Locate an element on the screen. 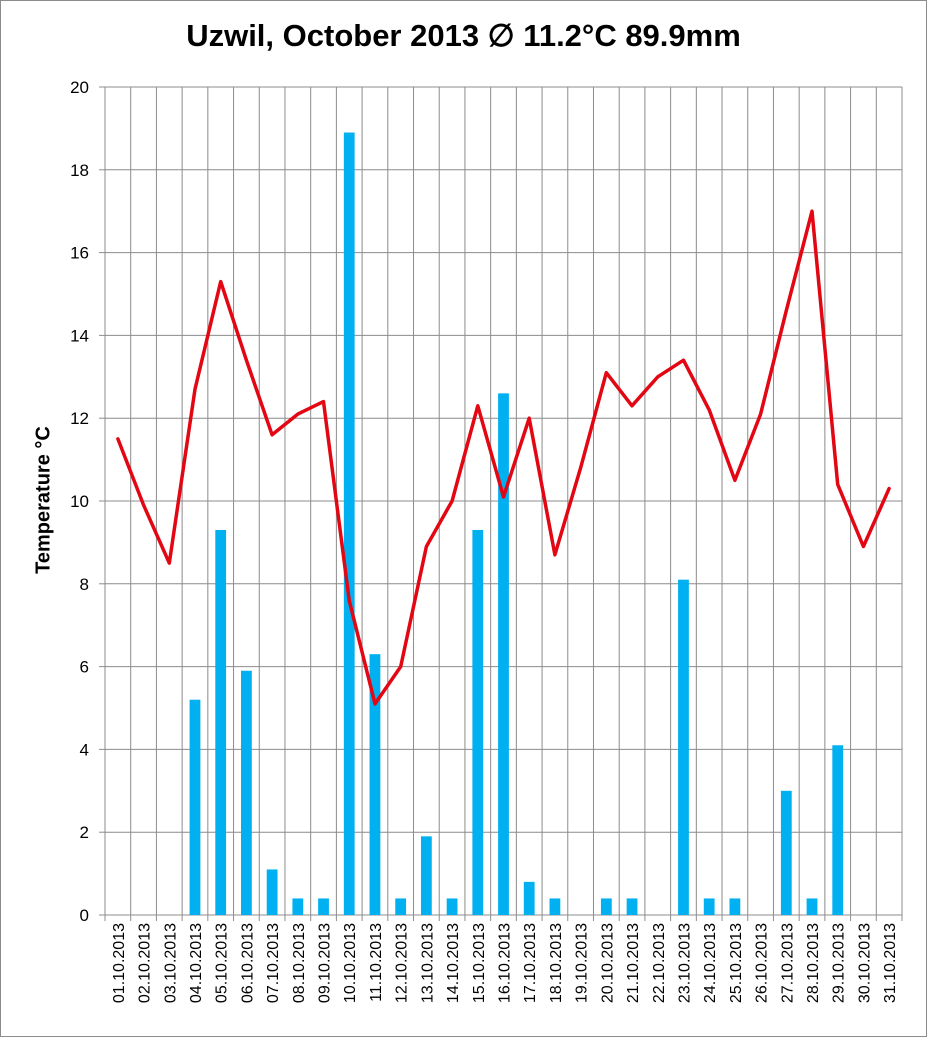 This screenshot has width=927, height=1037. y-tick-label: 14 is located at coordinates (79, 335).